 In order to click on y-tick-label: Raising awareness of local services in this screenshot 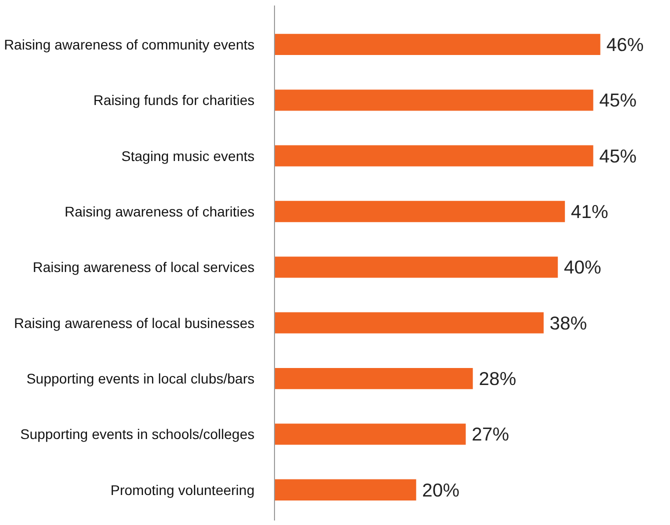, I will do `click(143, 267)`.